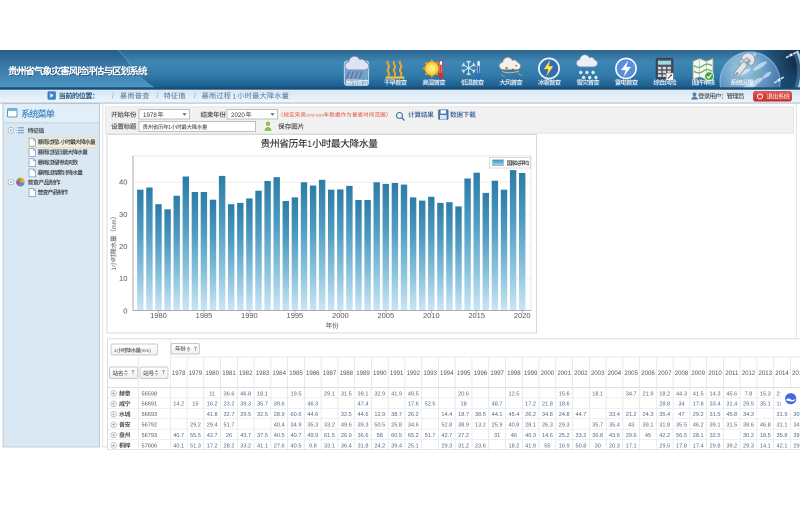  Describe the element at coordinates (631, 394) in the screenshot. I see `svg-text: 34.7` at that location.